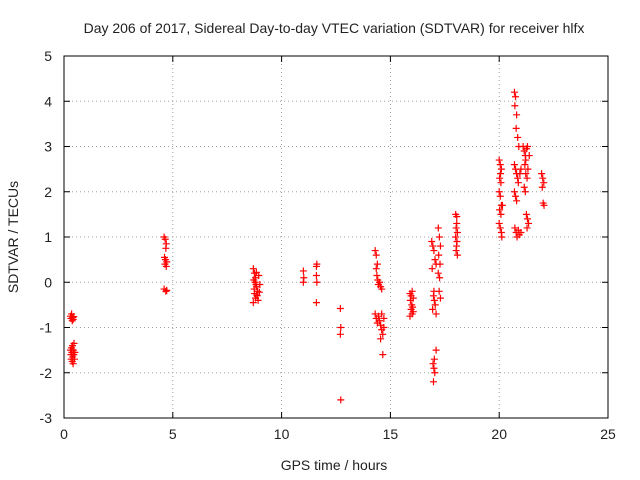 The width and height of the screenshot is (640, 480). What do you see at coordinates (46, 328) in the screenshot?
I see `y-tick-label: -1` at bounding box center [46, 328].